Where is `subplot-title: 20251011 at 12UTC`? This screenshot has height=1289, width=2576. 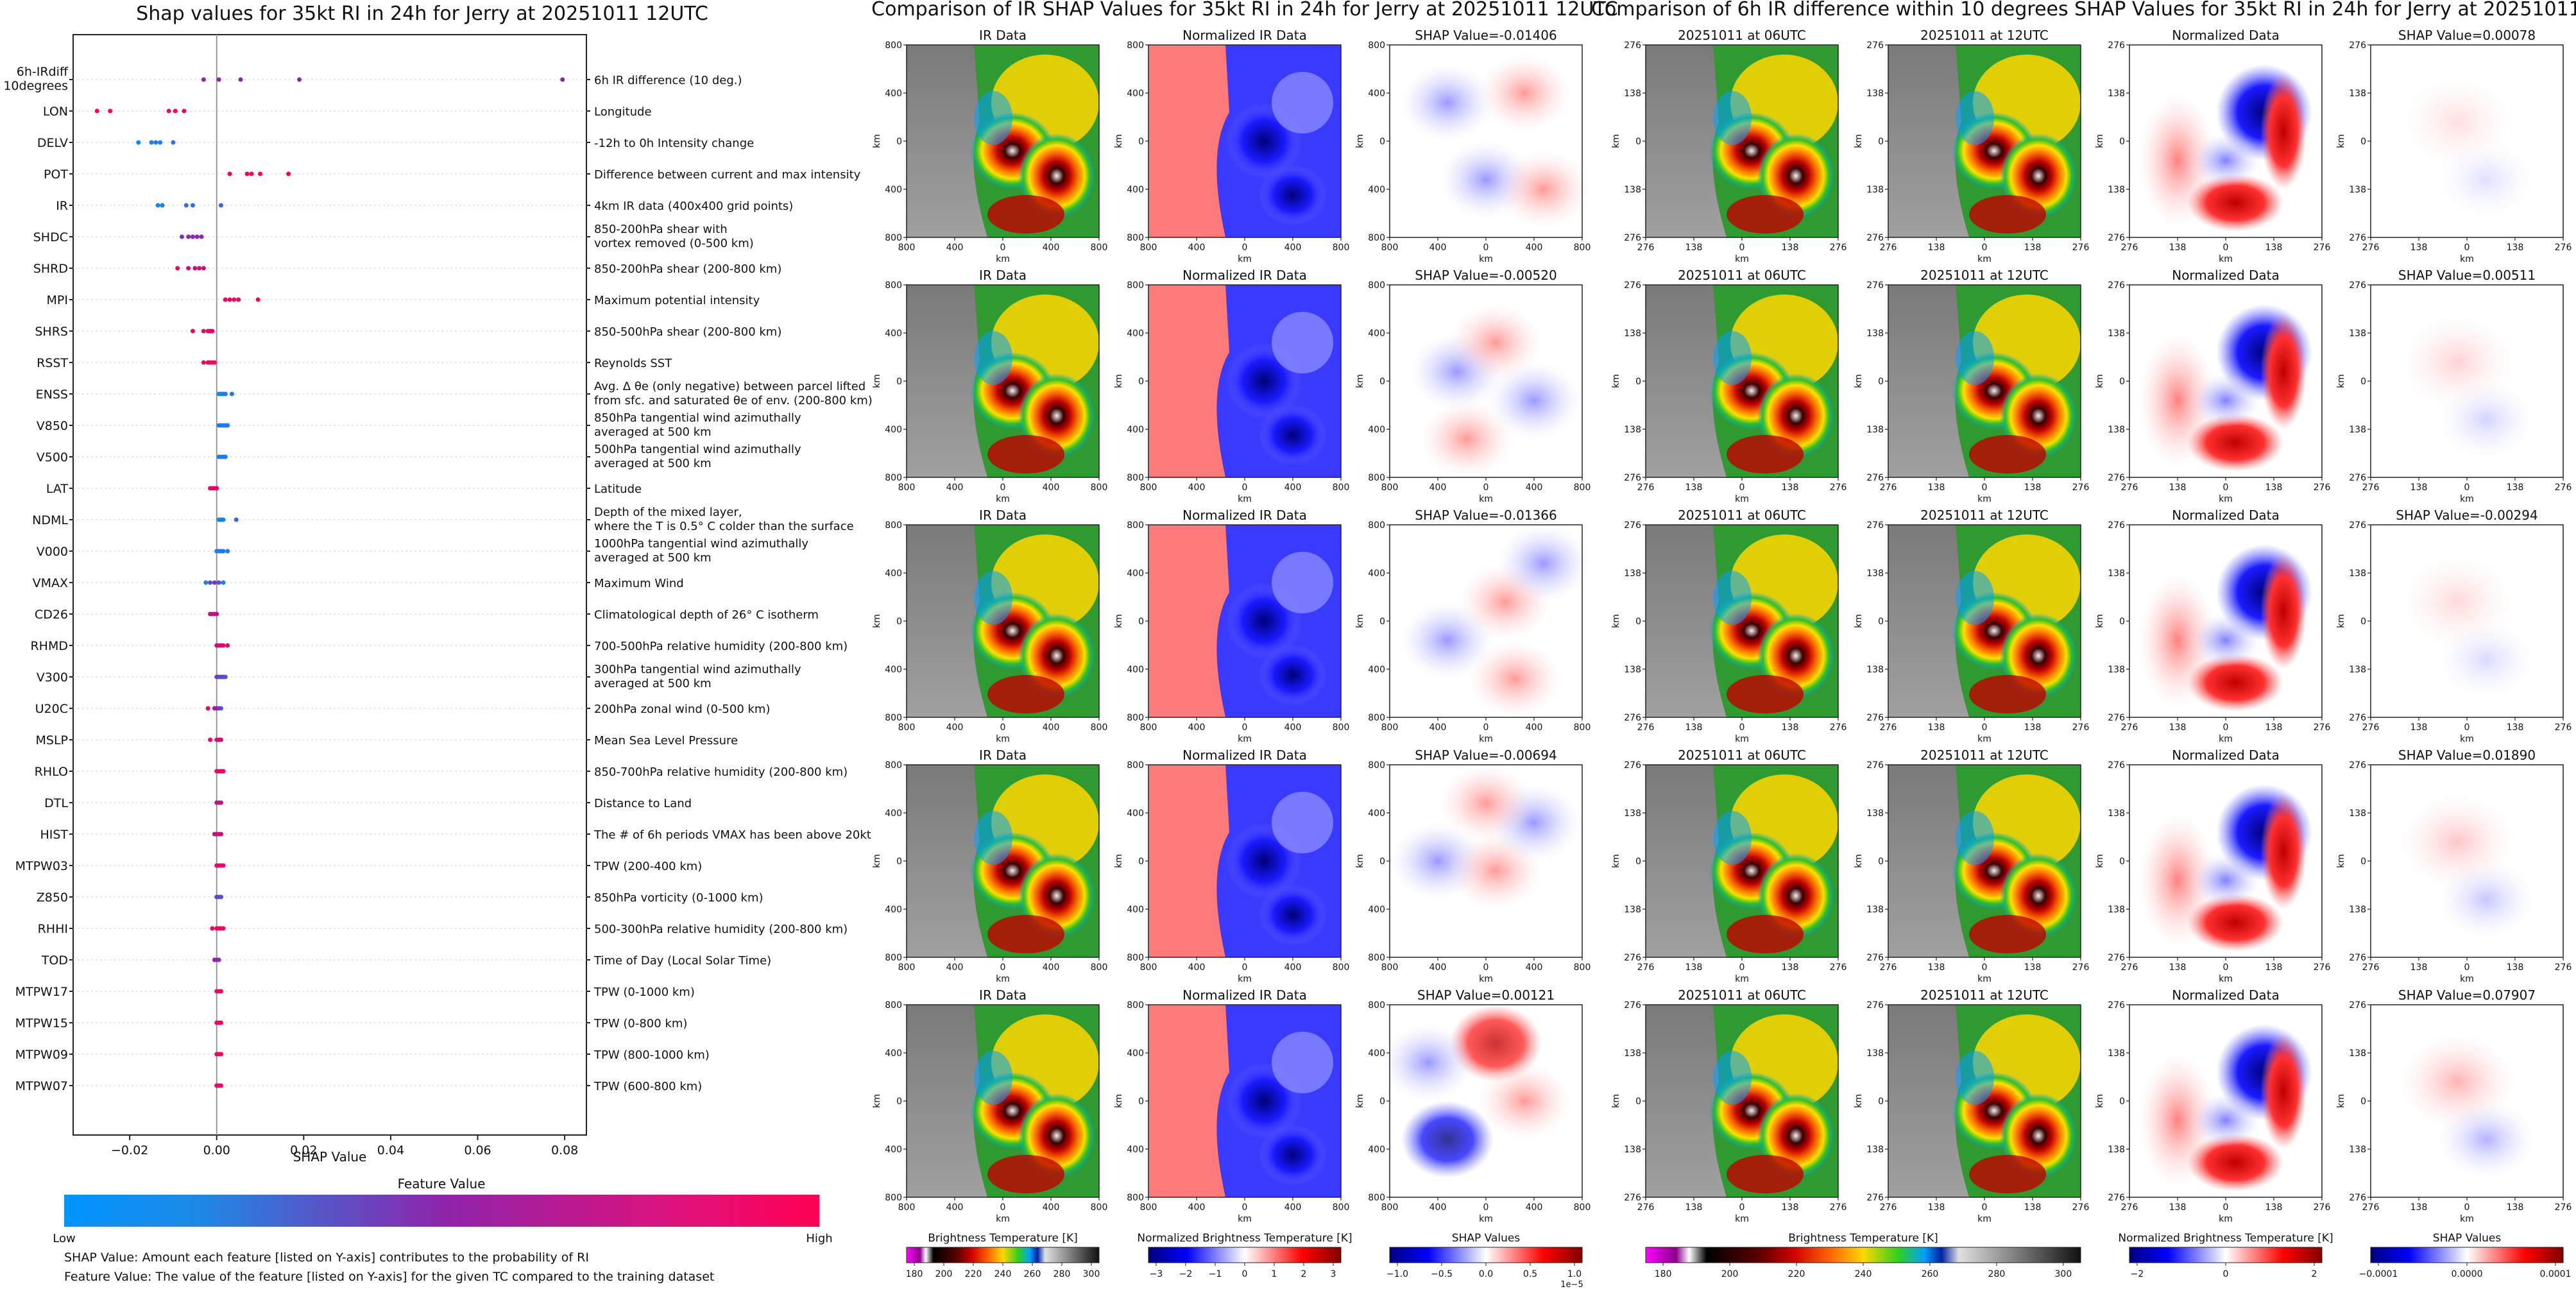 subplot-title: 20251011 at 12UTC is located at coordinates (1984, 35).